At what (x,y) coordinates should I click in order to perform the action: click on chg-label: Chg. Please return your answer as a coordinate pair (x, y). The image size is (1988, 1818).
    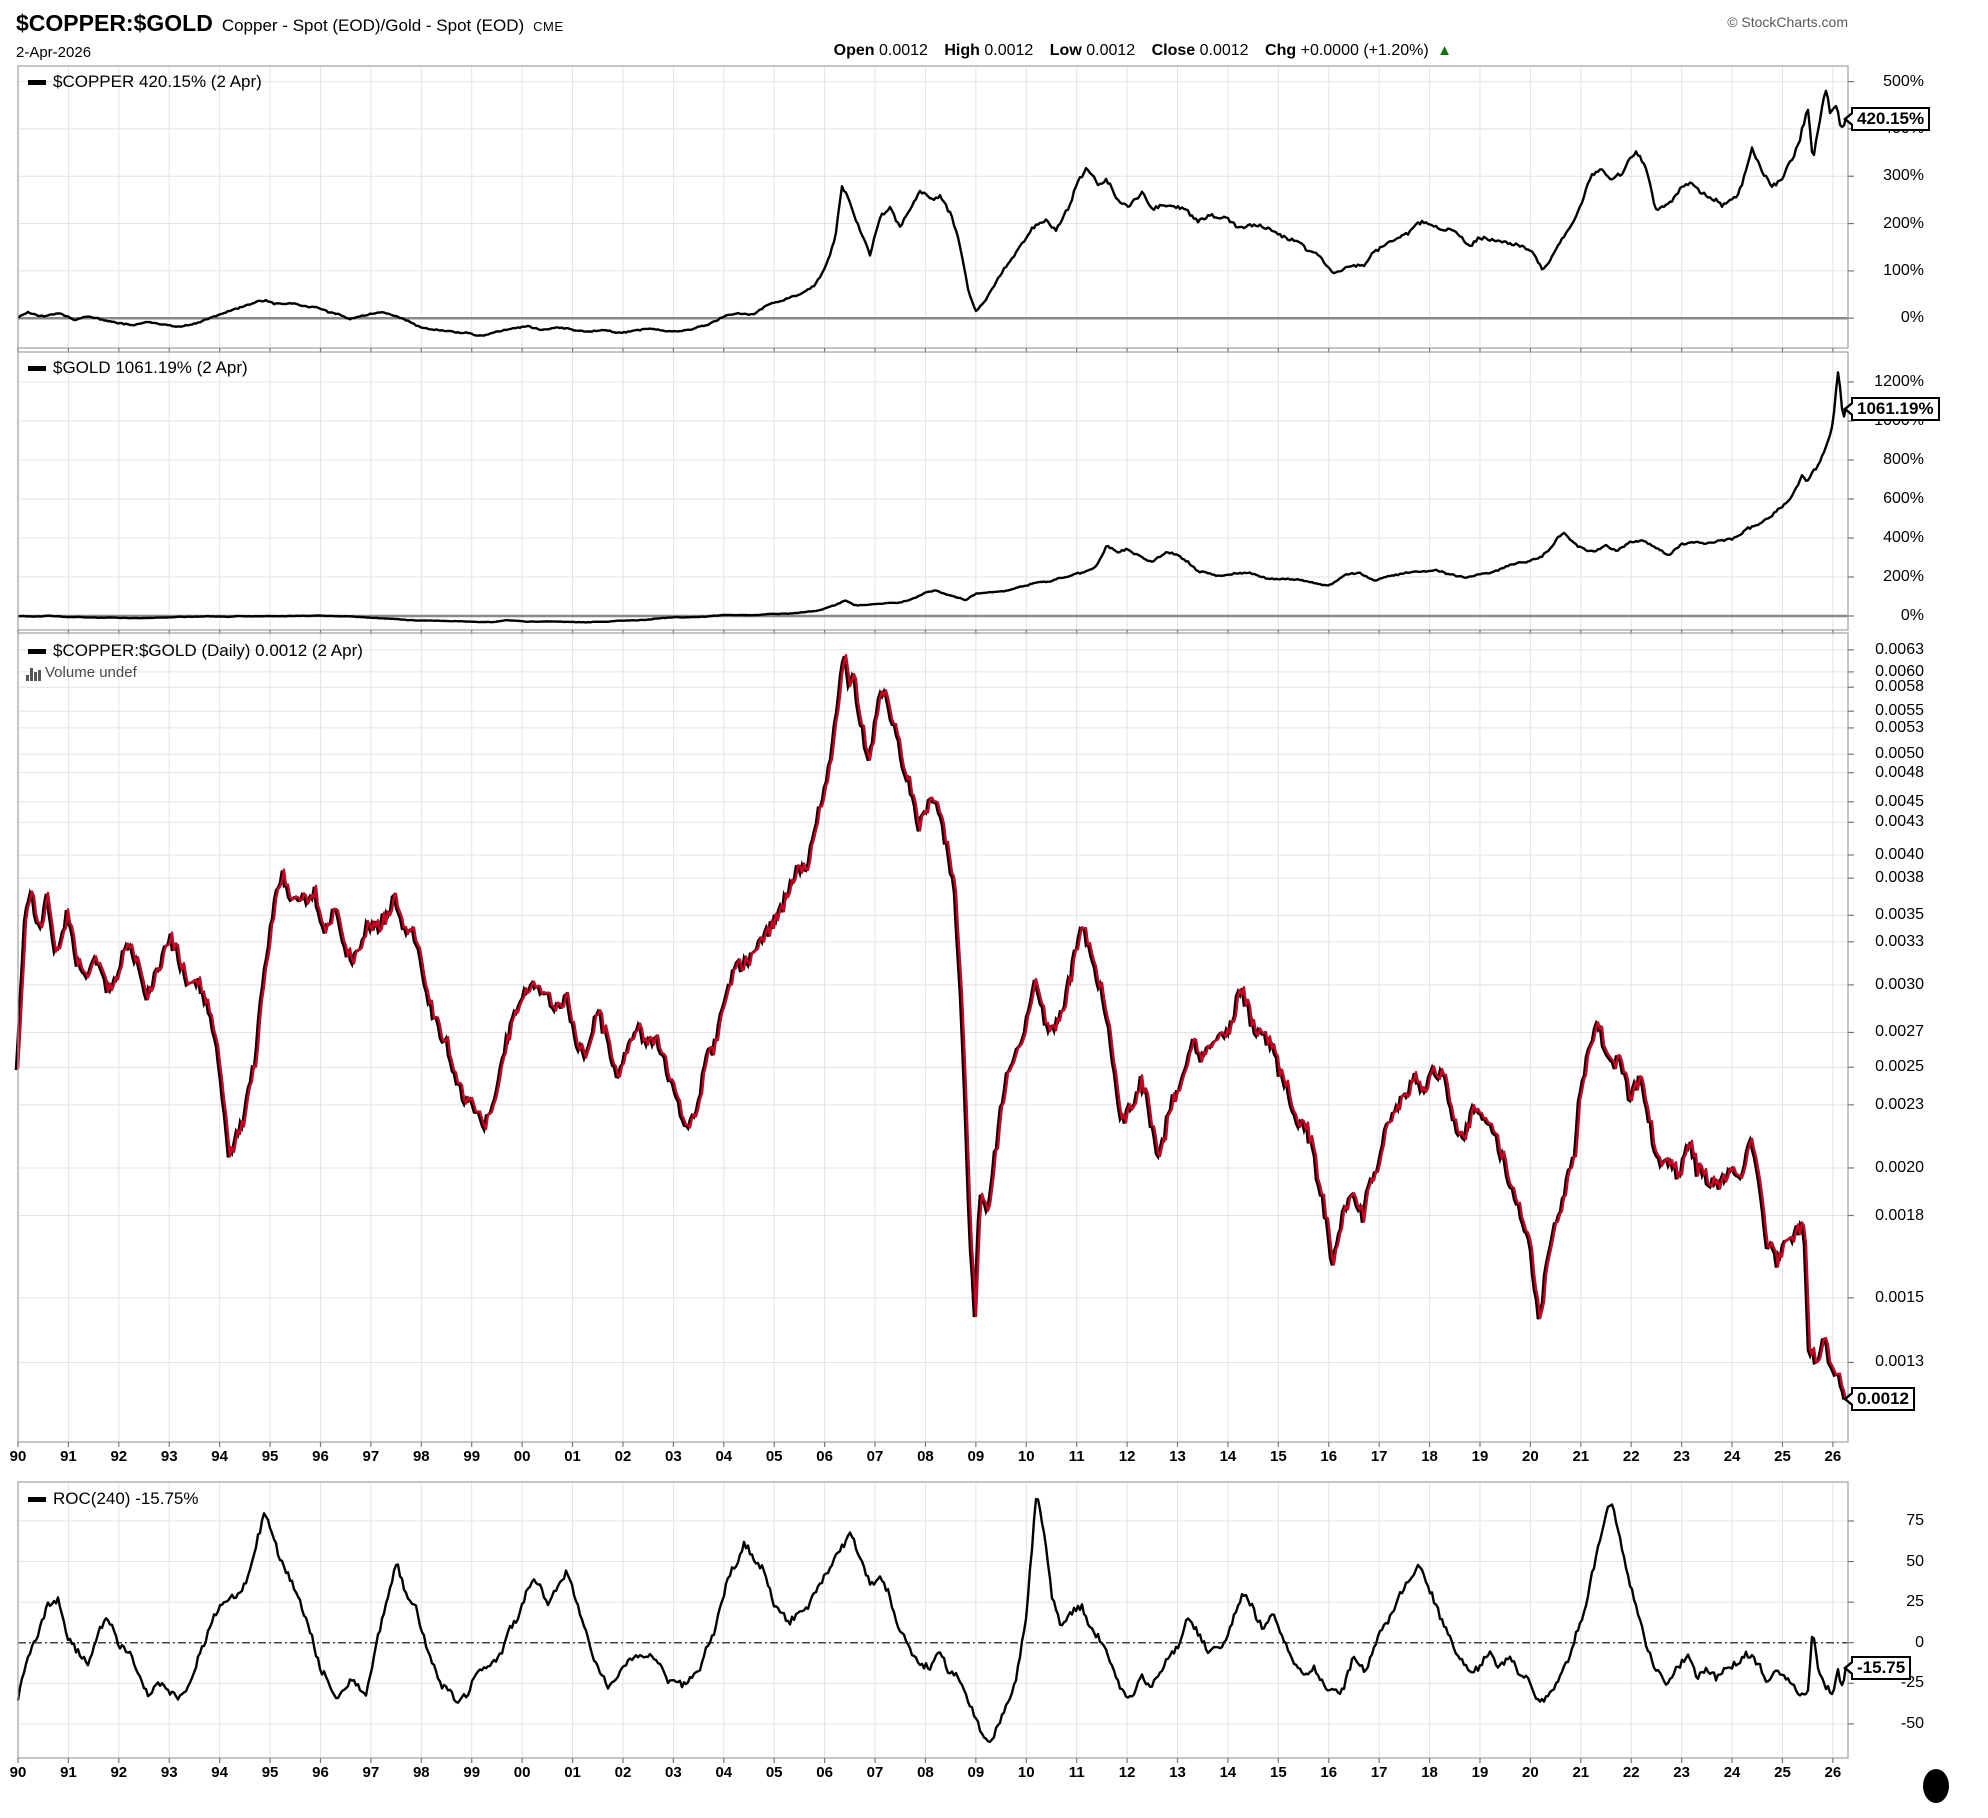
    Looking at the image, I should click on (1281, 50).